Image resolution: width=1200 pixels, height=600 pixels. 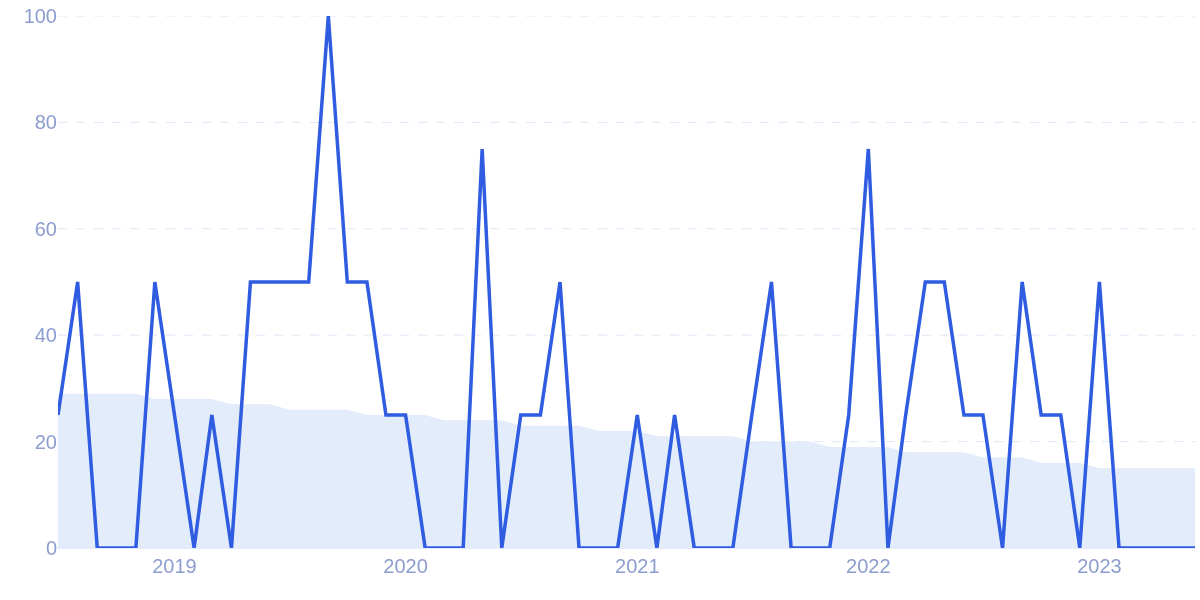 I want to click on x-tick-label: 2022, so click(x=868, y=566).